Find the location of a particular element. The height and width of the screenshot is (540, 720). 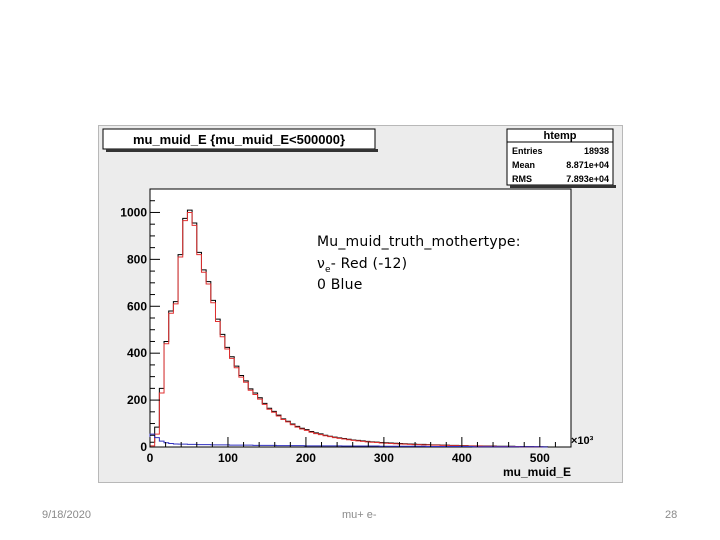

annotation-line-2: νe- Red (-12) is located at coordinates (362, 265).